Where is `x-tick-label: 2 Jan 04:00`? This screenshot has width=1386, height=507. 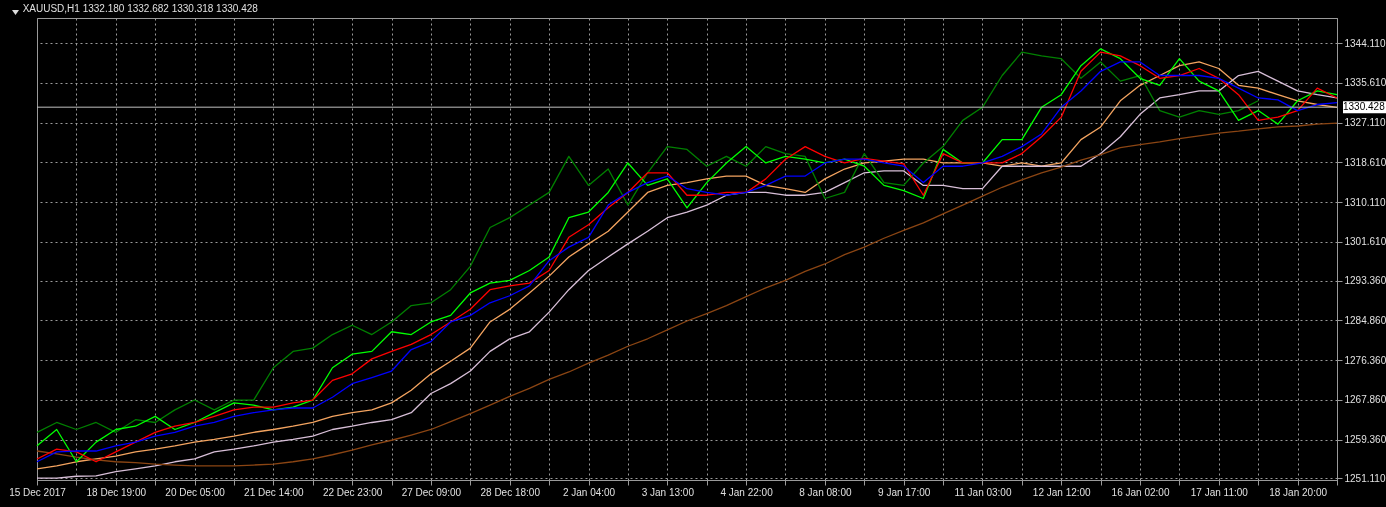
x-tick-label: 2 Jan 04:00 is located at coordinates (589, 492).